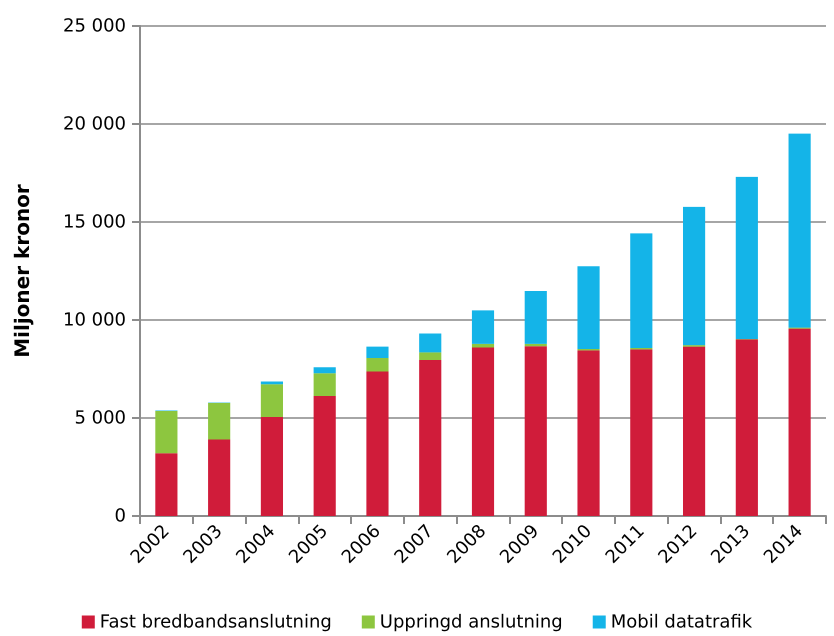 Image resolution: width=834 pixels, height=636 pixels. I want to click on y-tick-label: 0, so click(120, 516).